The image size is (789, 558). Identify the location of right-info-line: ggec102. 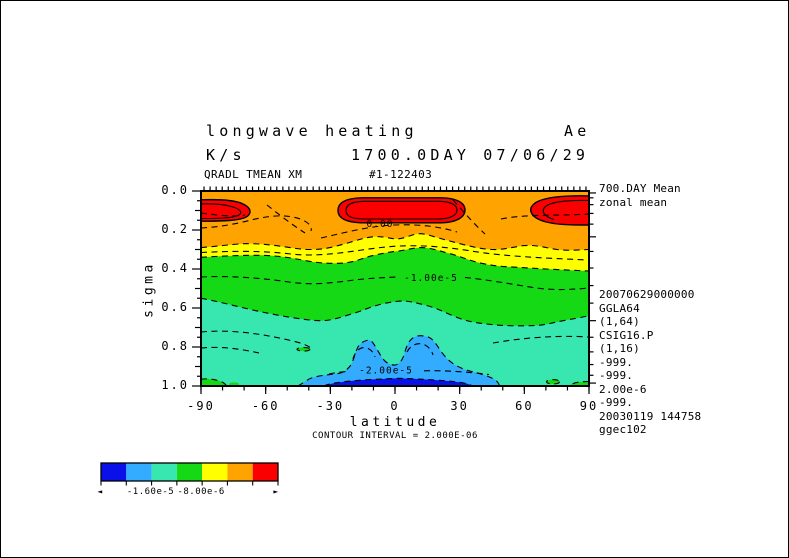
(623, 429).